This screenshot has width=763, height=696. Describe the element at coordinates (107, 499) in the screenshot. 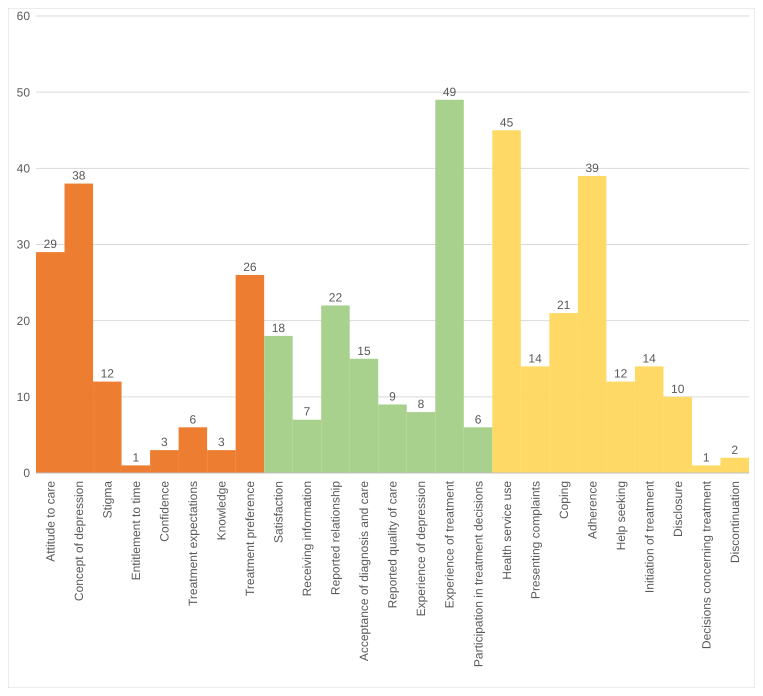

I see `x-tick-label: Stigma` at that location.